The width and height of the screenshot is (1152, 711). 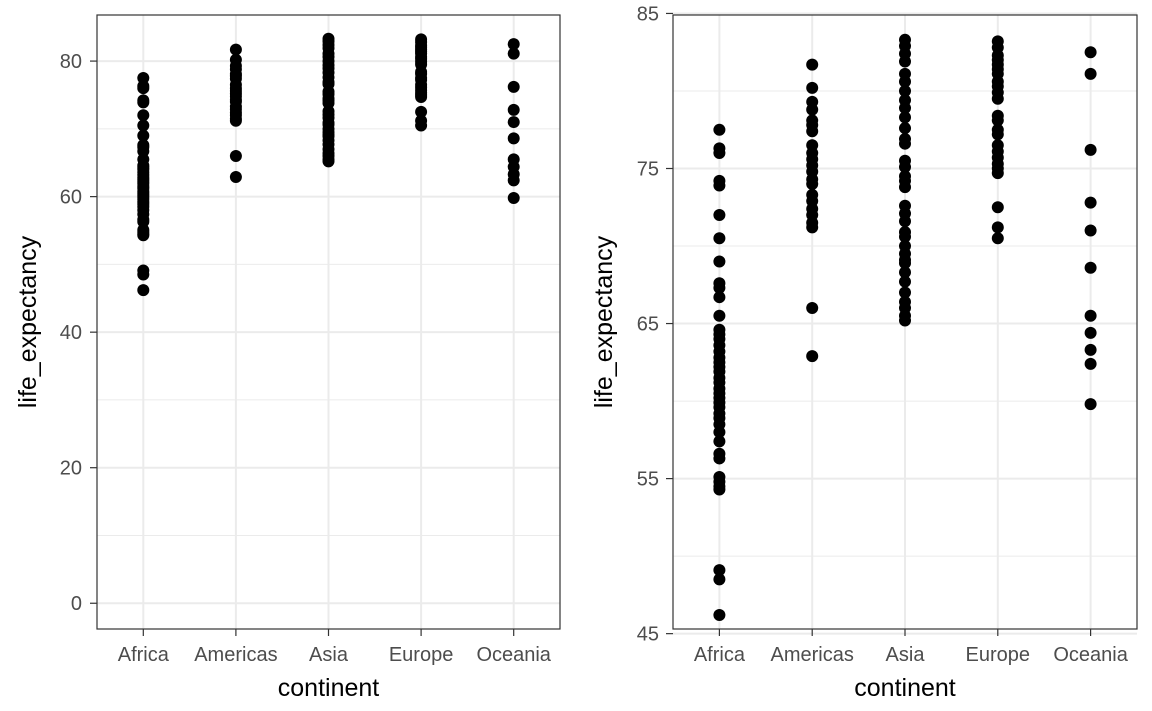 I want to click on y-tick-label: 55, so click(x=648, y=480).